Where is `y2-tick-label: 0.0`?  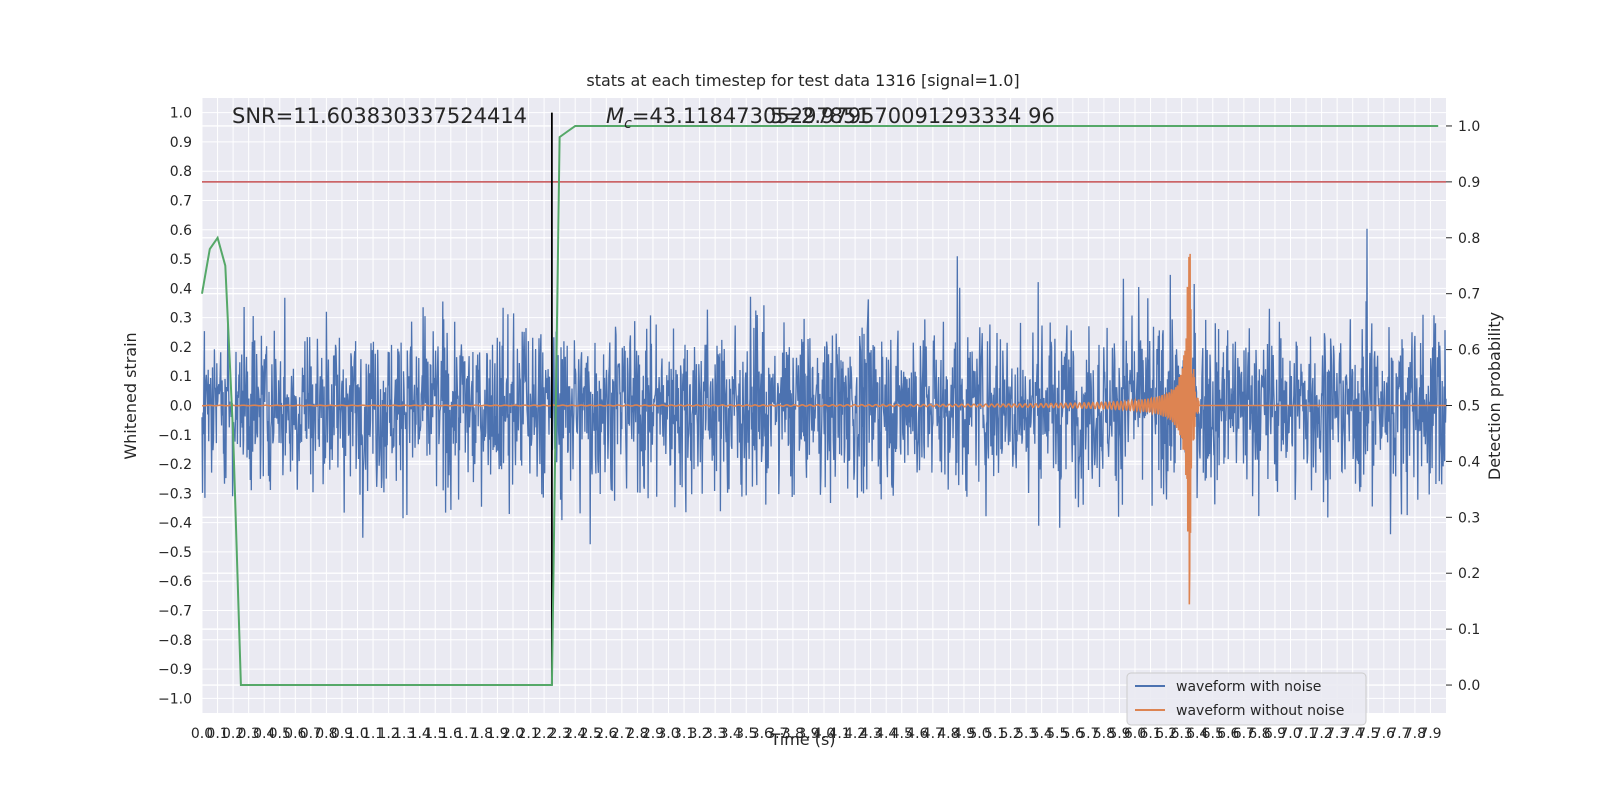 y2-tick-label: 0.0 is located at coordinates (1469, 686).